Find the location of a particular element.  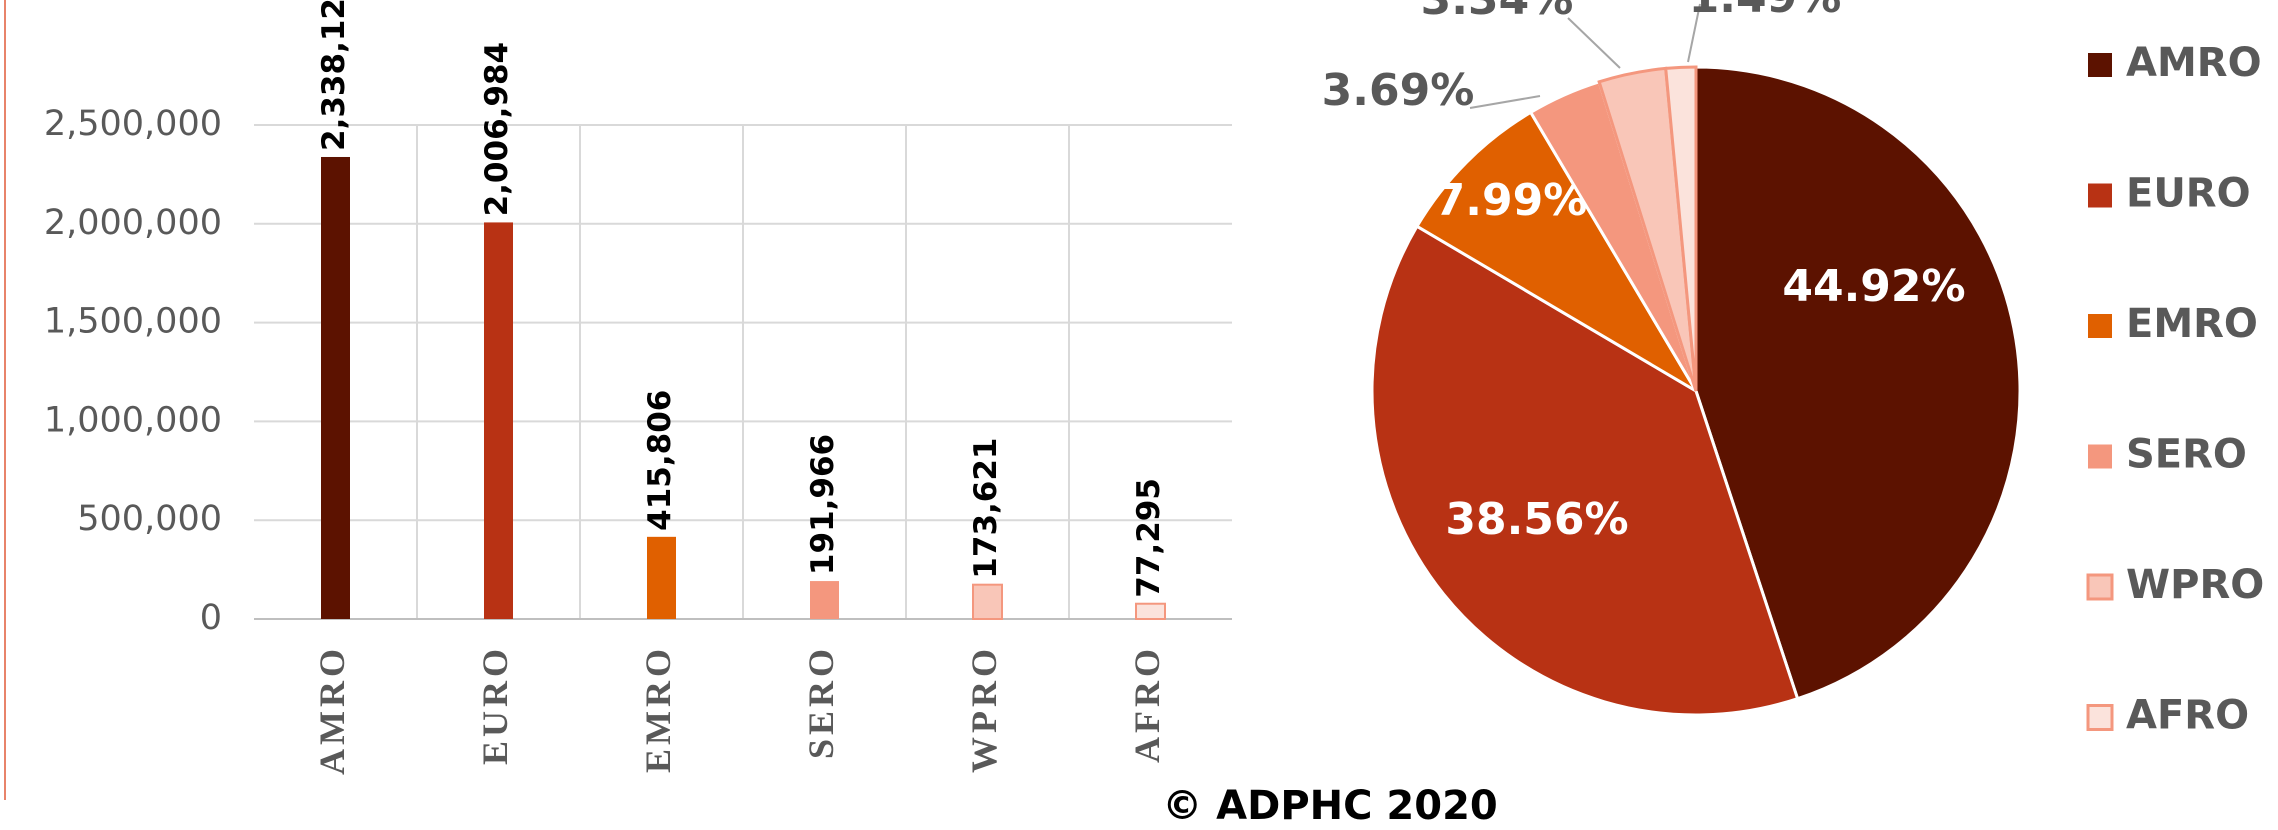

legend-label: AMRO is located at coordinates (2194, 63).